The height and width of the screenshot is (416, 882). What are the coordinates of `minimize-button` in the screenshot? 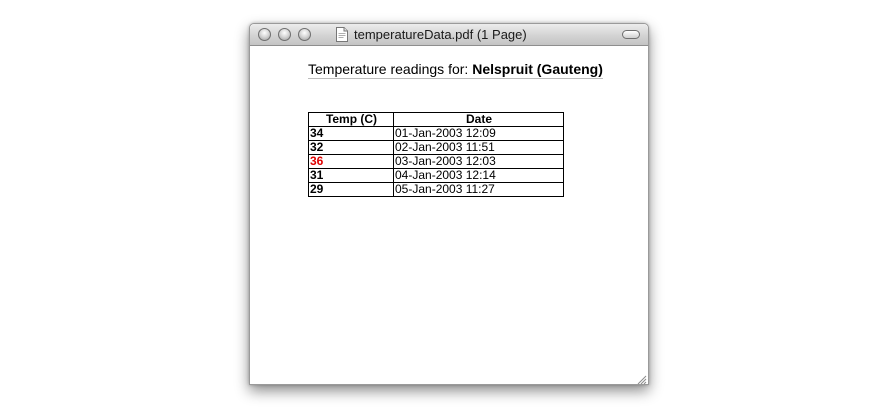 It's located at (284, 34).